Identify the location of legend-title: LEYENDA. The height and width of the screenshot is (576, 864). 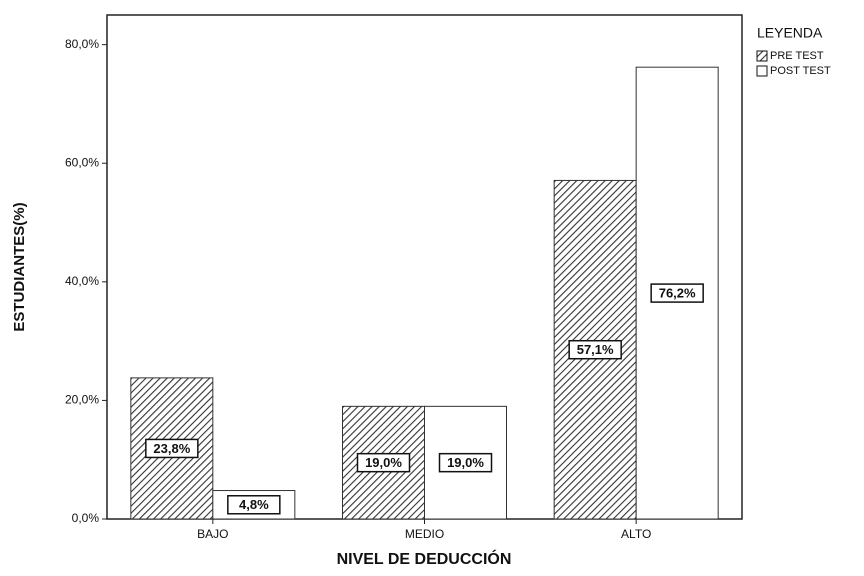
(790, 33).